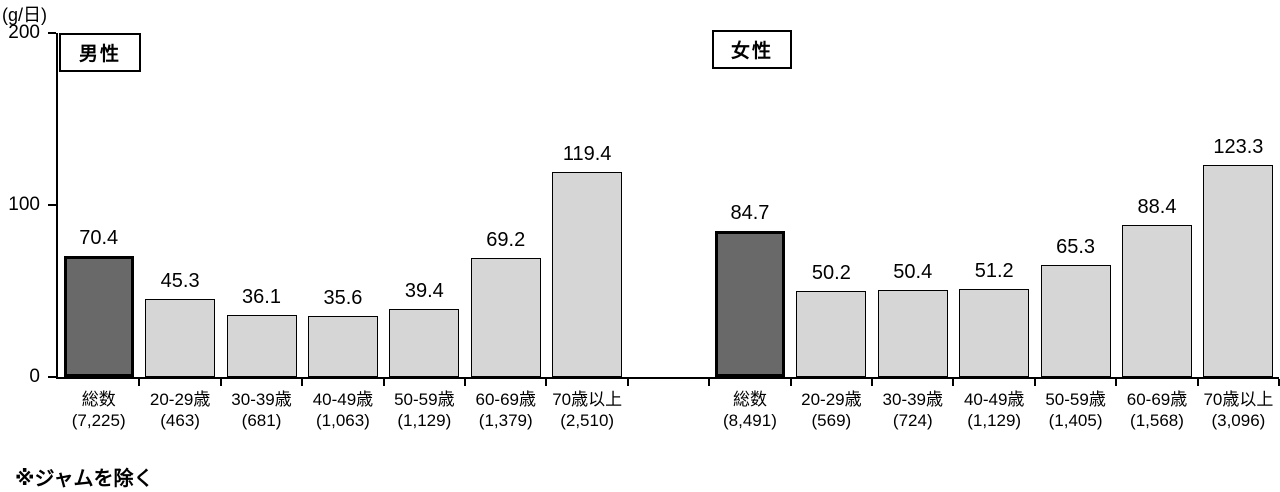 The width and height of the screenshot is (1280, 492). I want to click on bar-male-total, so click(98, 316).